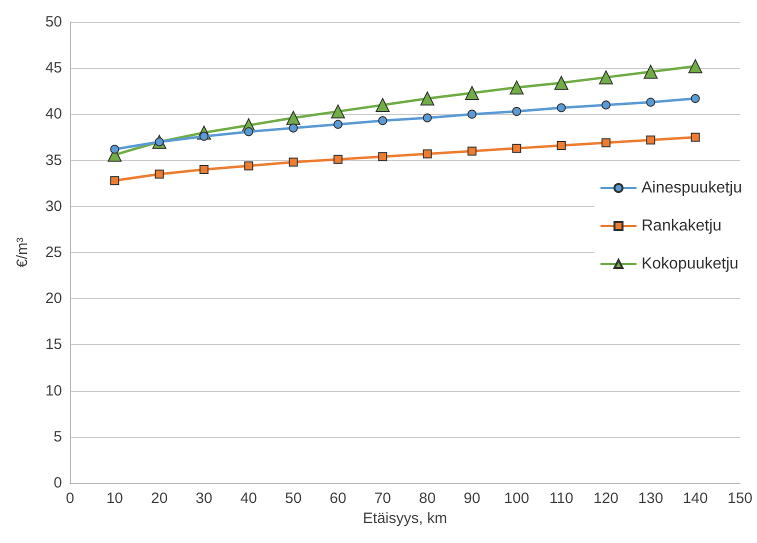 Image resolution: width=757 pixels, height=543 pixels. Describe the element at coordinates (689, 264) in the screenshot. I see `legend-label: Kokopuuketju` at that location.